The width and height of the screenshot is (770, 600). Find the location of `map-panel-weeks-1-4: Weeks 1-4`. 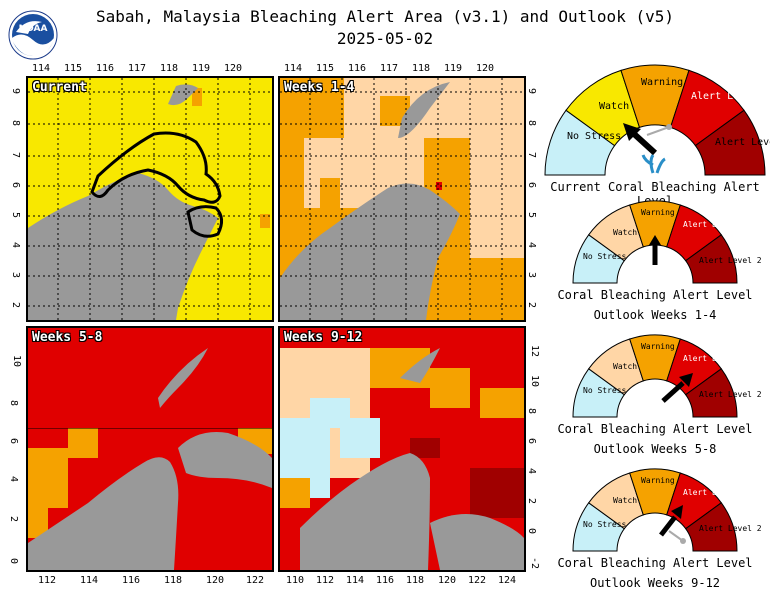

map-panel-weeks-1-4: Weeks 1-4 is located at coordinates (402, 199).